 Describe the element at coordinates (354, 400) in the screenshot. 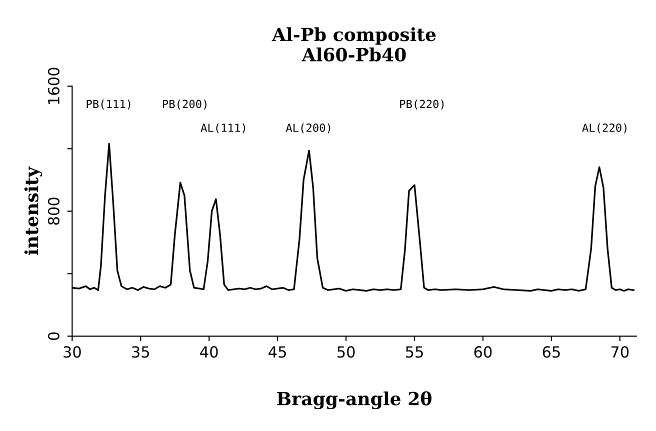

I see `x-axis-title: Bragg-angle 2θ` at that location.